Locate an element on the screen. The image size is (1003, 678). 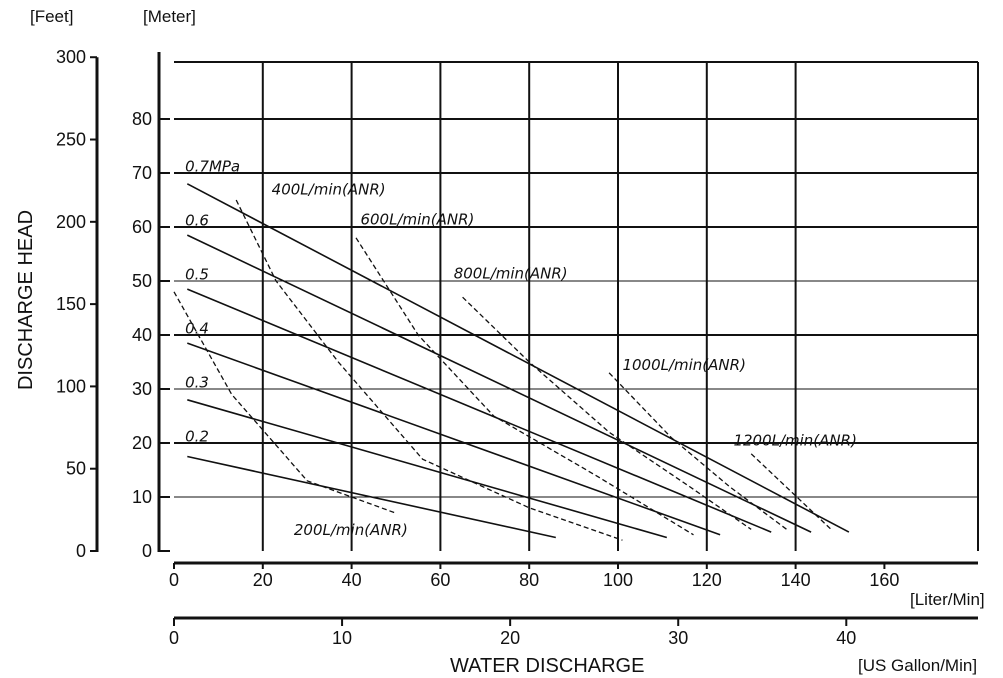
y-tick-label-feet: 250 is located at coordinates (71, 140).